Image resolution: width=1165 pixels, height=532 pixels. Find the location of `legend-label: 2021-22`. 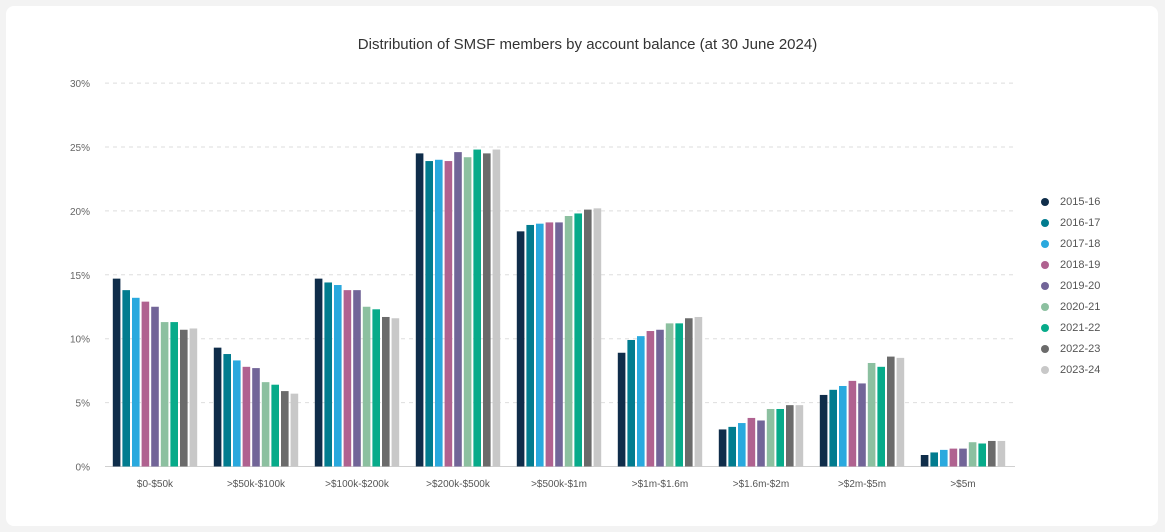

legend-label: 2021-22 is located at coordinates (1080, 327).